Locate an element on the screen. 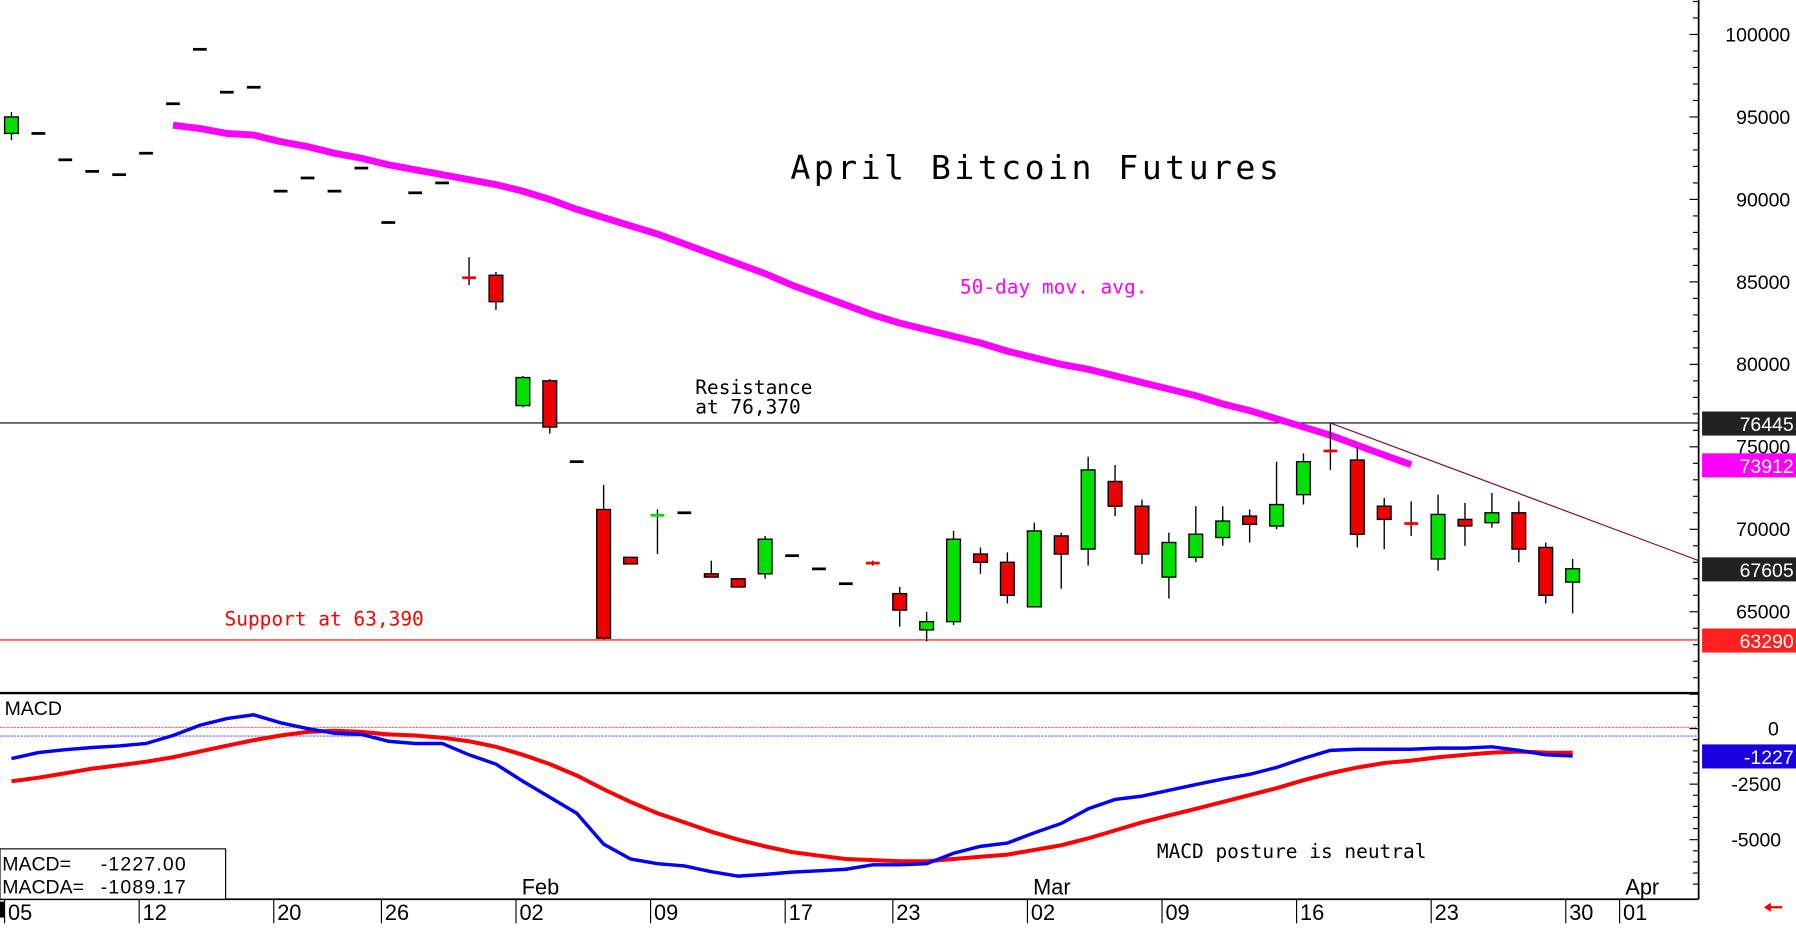 This screenshot has height=928, width=1796. macd-tick-label: 0 is located at coordinates (1773, 729).